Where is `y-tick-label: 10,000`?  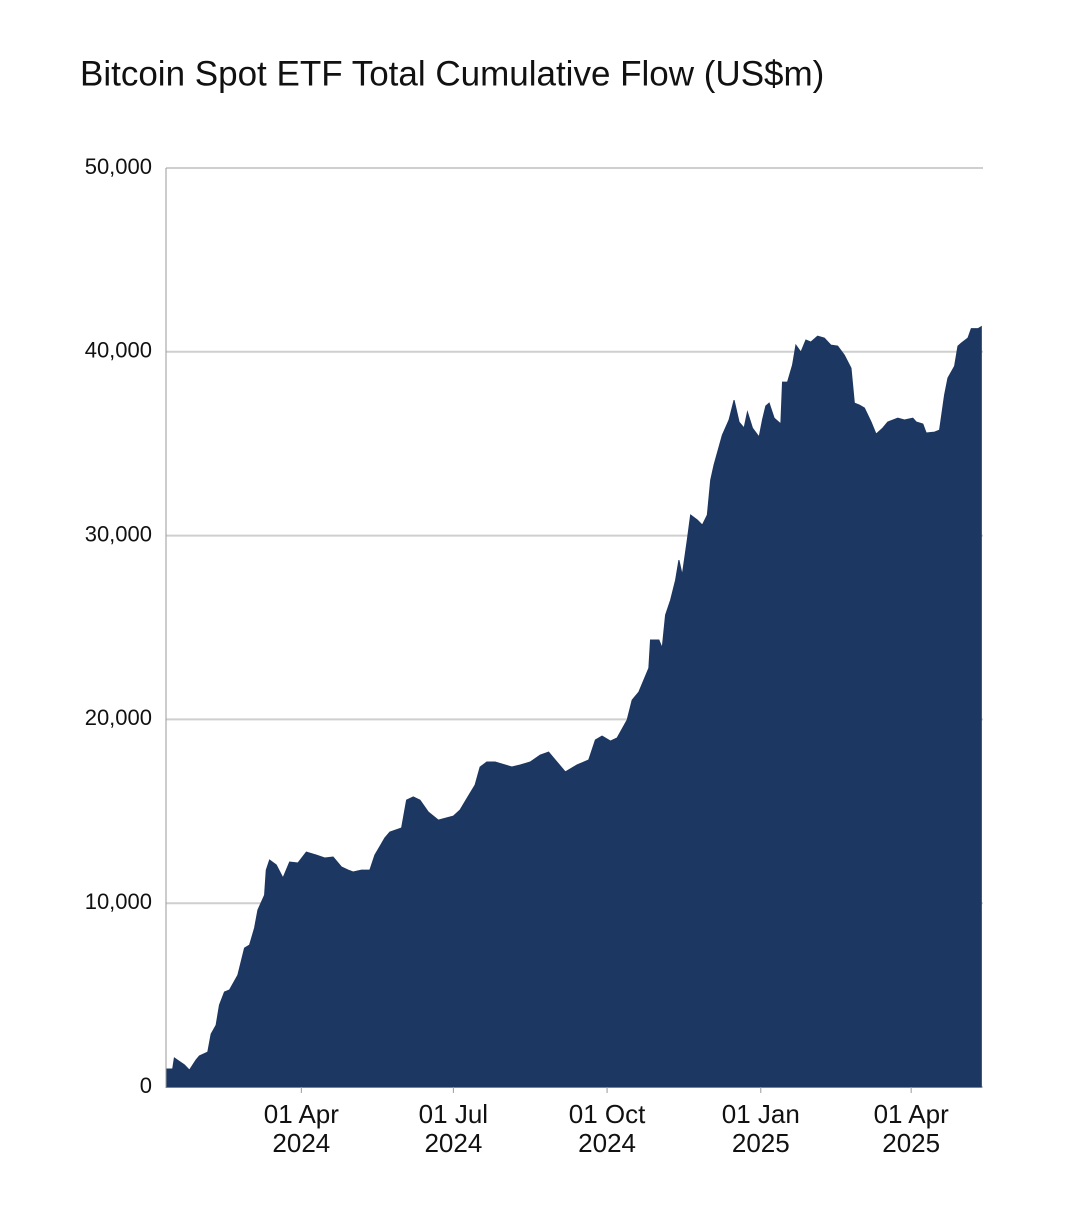 y-tick-label: 10,000 is located at coordinates (118, 901).